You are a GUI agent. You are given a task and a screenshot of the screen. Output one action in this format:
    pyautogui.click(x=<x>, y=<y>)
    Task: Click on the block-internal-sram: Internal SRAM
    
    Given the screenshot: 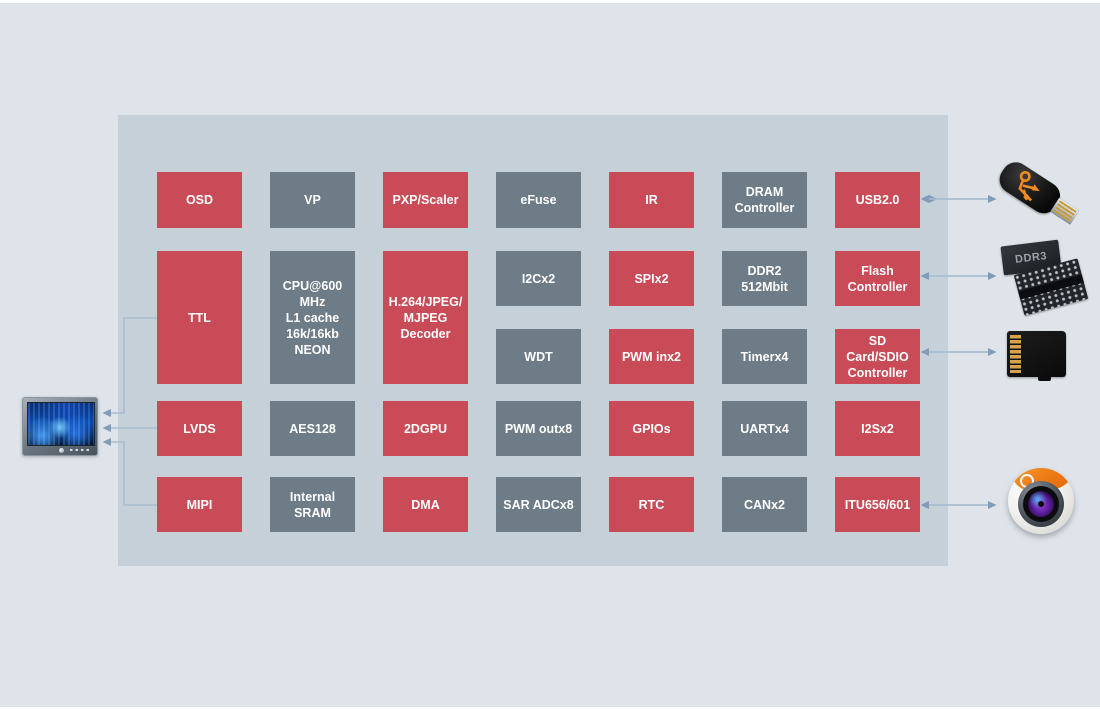 What is the action you would take?
    pyautogui.click(x=312, y=504)
    